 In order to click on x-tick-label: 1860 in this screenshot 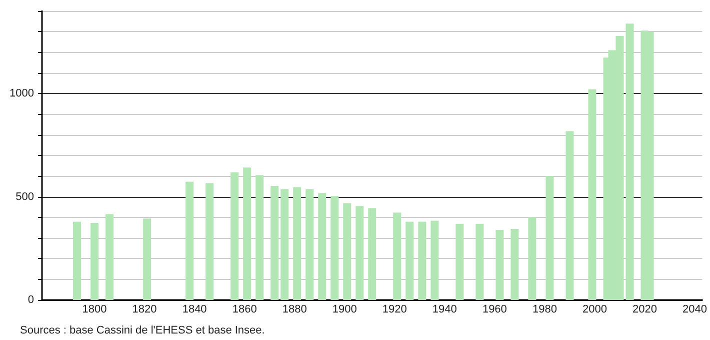, I will do `click(244, 310)`.